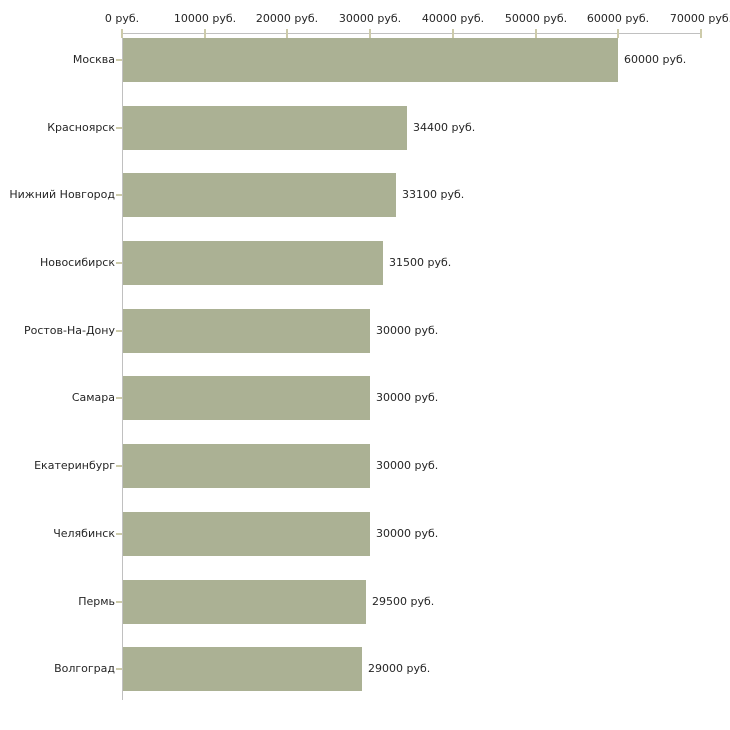 The width and height of the screenshot is (730, 730). What do you see at coordinates (77, 262) in the screenshot?
I see `category-label: Новосибирск` at bounding box center [77, 262].